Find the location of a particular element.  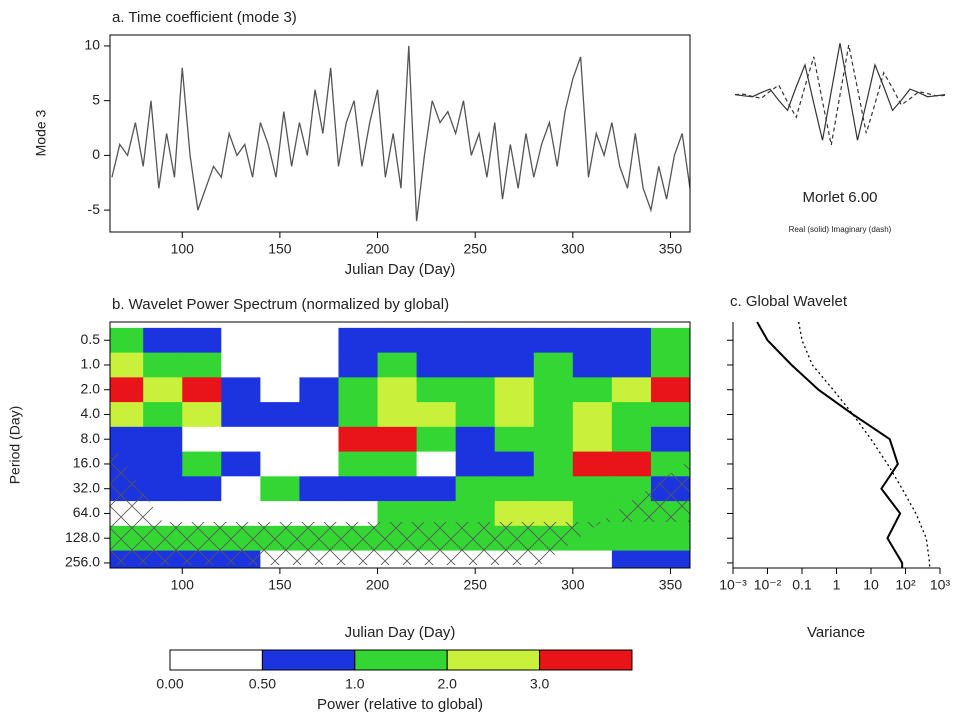

colorbar-label: 2.0 is located at coordinates (447, 684).